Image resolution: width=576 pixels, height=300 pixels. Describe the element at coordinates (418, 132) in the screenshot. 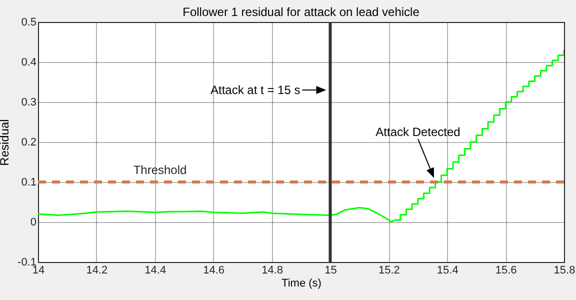

I see `annotation: Attack Detected` at that location.